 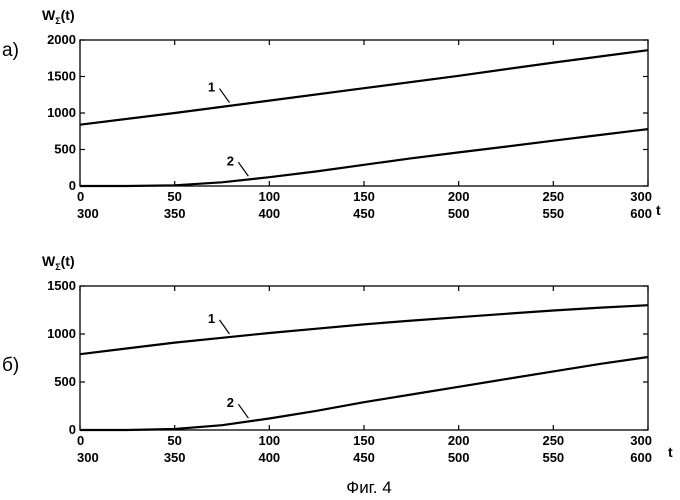 I want to click on y-tick-label: 2000, so click(x=61, y=39).